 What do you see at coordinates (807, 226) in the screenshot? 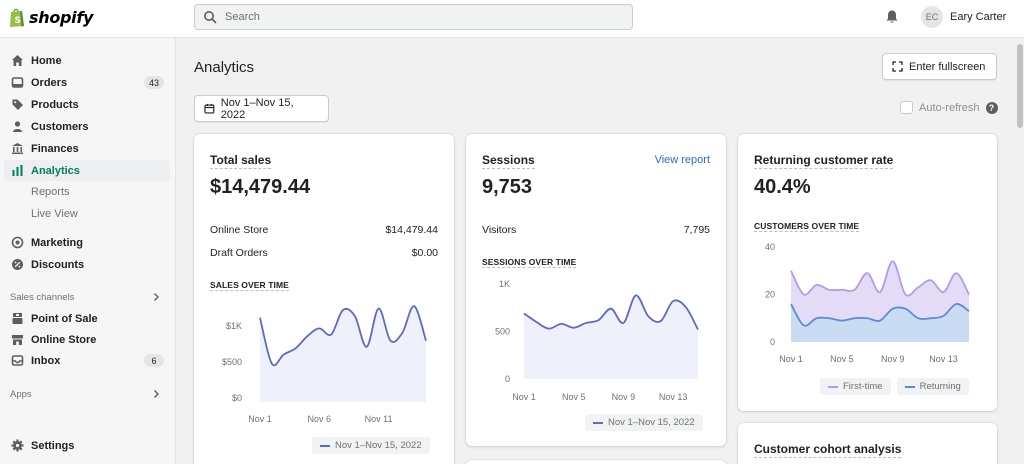
I see `chart-title: CUSTOMERS OVER TIME` at bounding box center [807, 226].